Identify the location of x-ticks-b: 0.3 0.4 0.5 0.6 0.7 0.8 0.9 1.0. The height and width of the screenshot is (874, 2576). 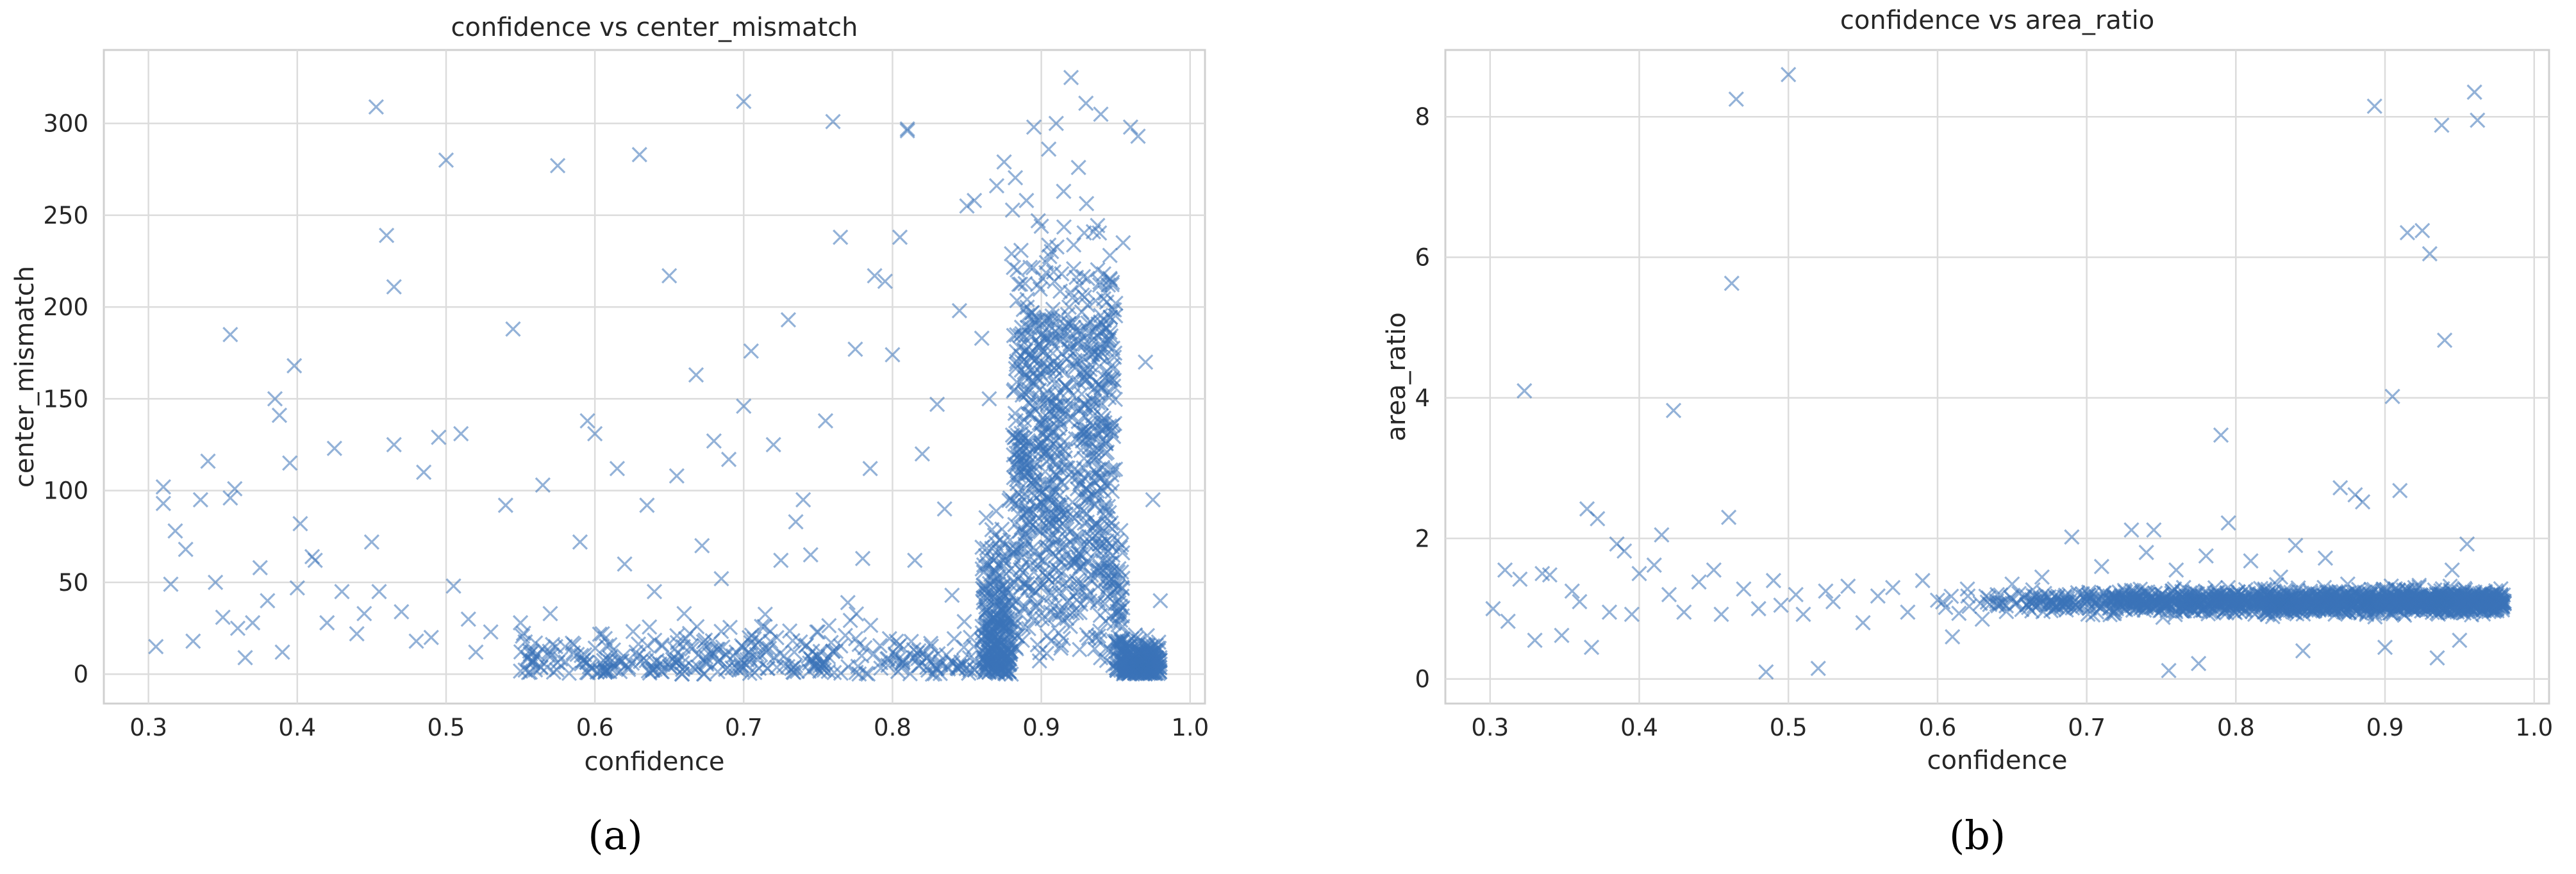
(2012, 728).